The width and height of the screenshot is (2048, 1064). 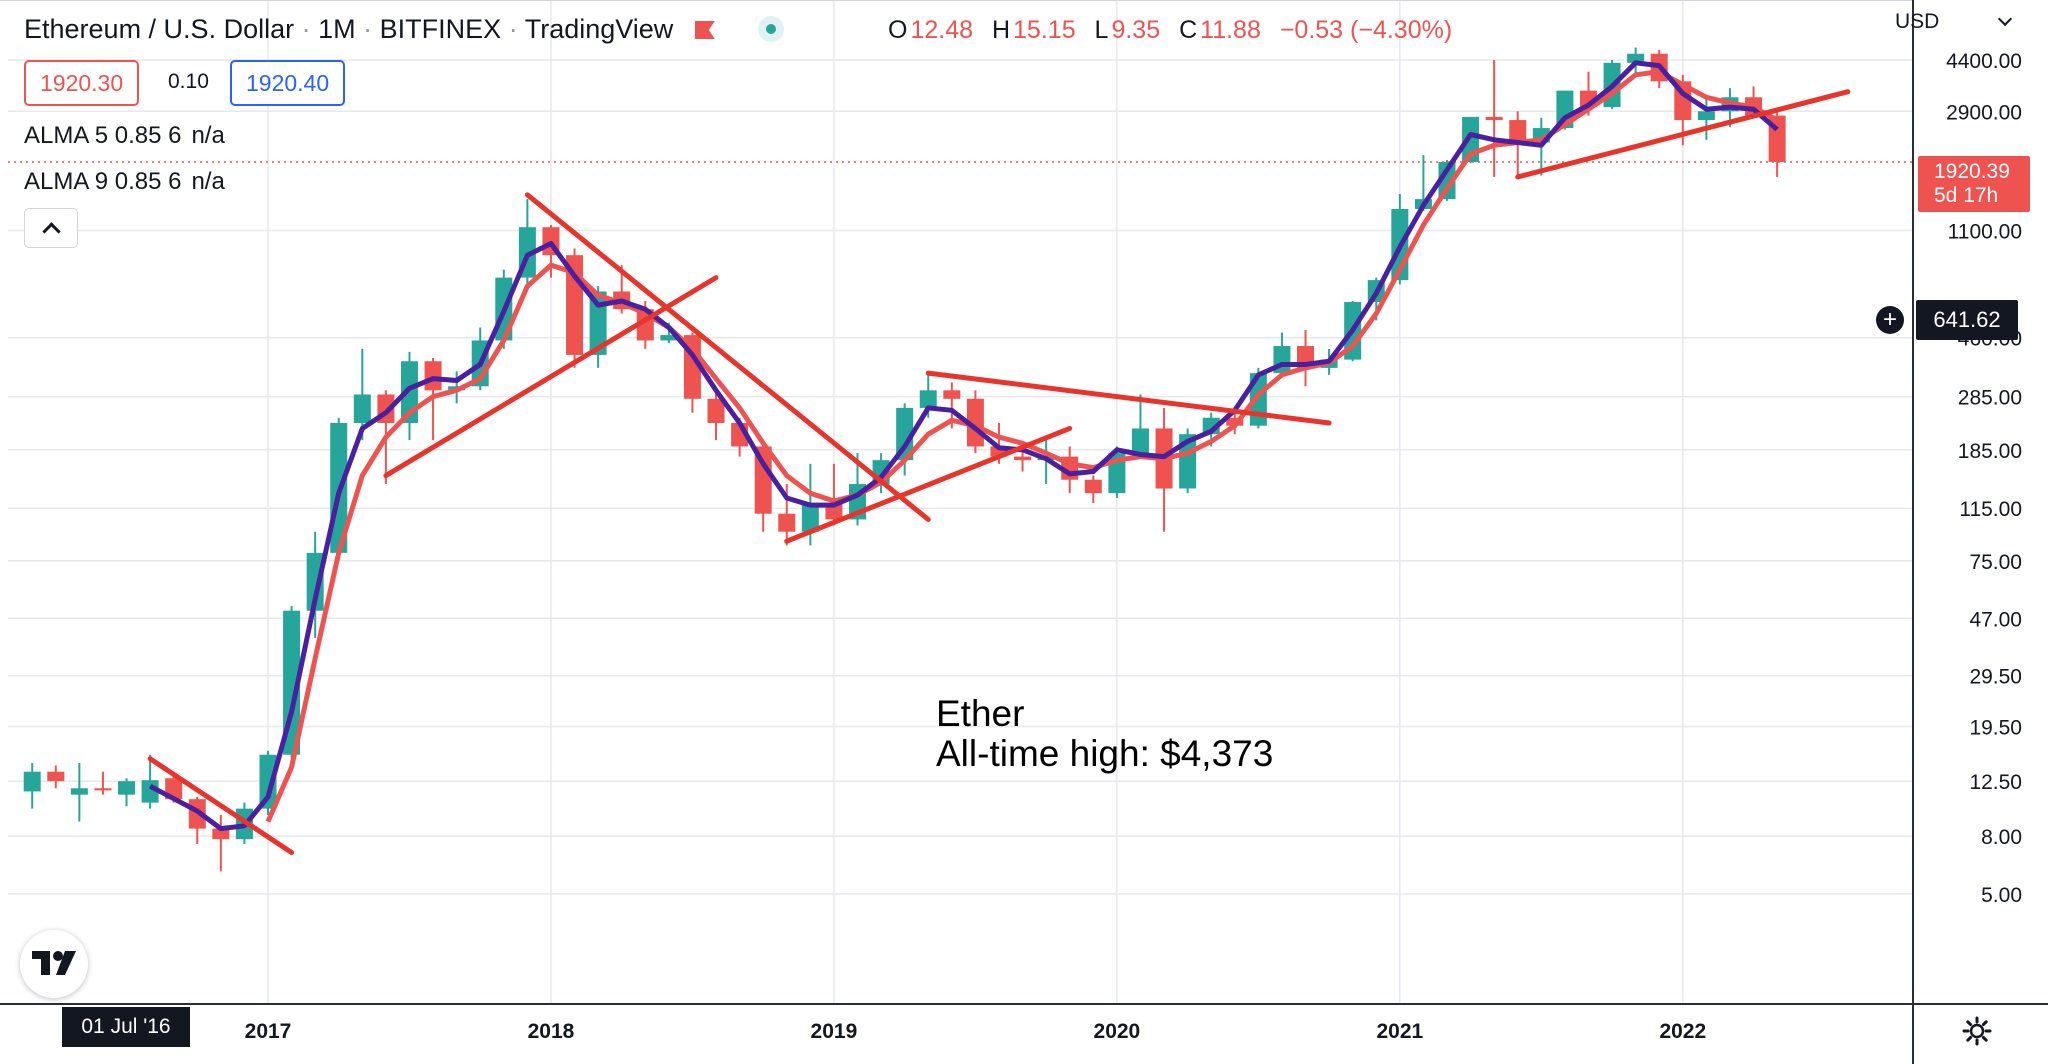 I want to click on y-tick-label: 8.00, so click(x=2001, y=837).